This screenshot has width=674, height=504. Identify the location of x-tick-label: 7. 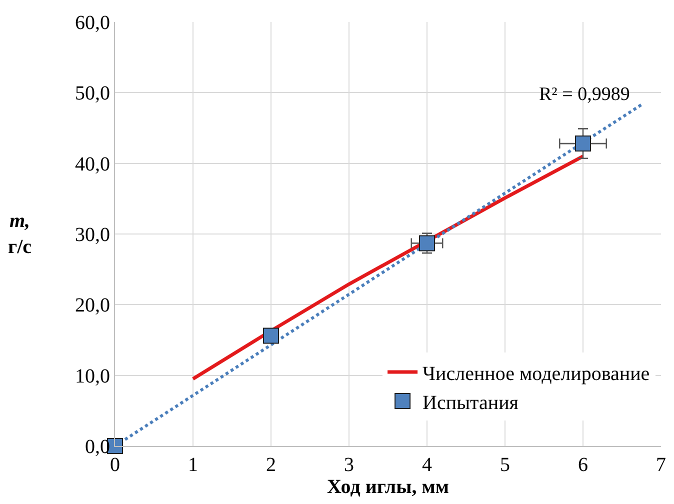
(661, 465).